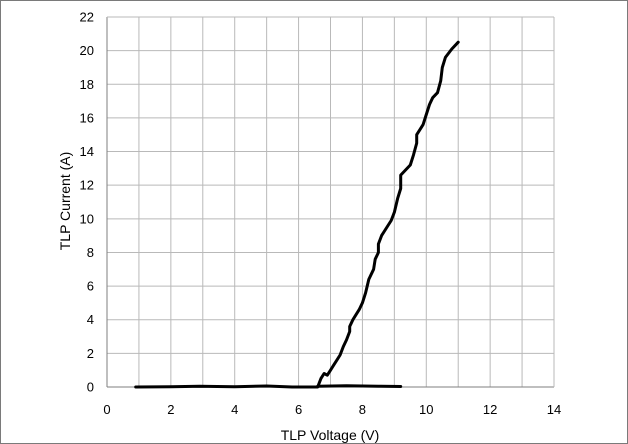 The height and width of the screenshot is (444, 628). What do you see at coordinates (87, 218) in the screenshot?
I see `y-tick-label: 10` at bounding box center [87, 218].